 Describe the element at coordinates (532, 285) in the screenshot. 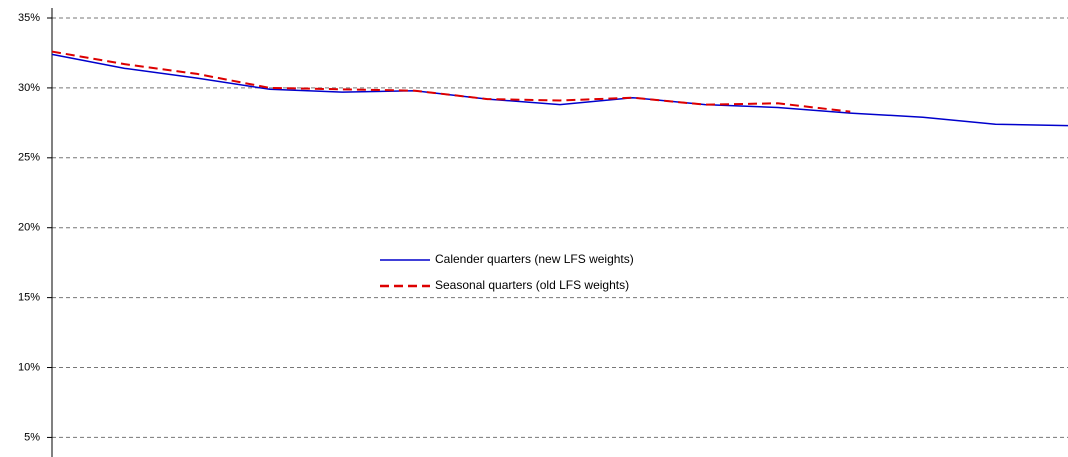

I see `legend-label: Seasonal quarters (old LFS weights)` at that location.